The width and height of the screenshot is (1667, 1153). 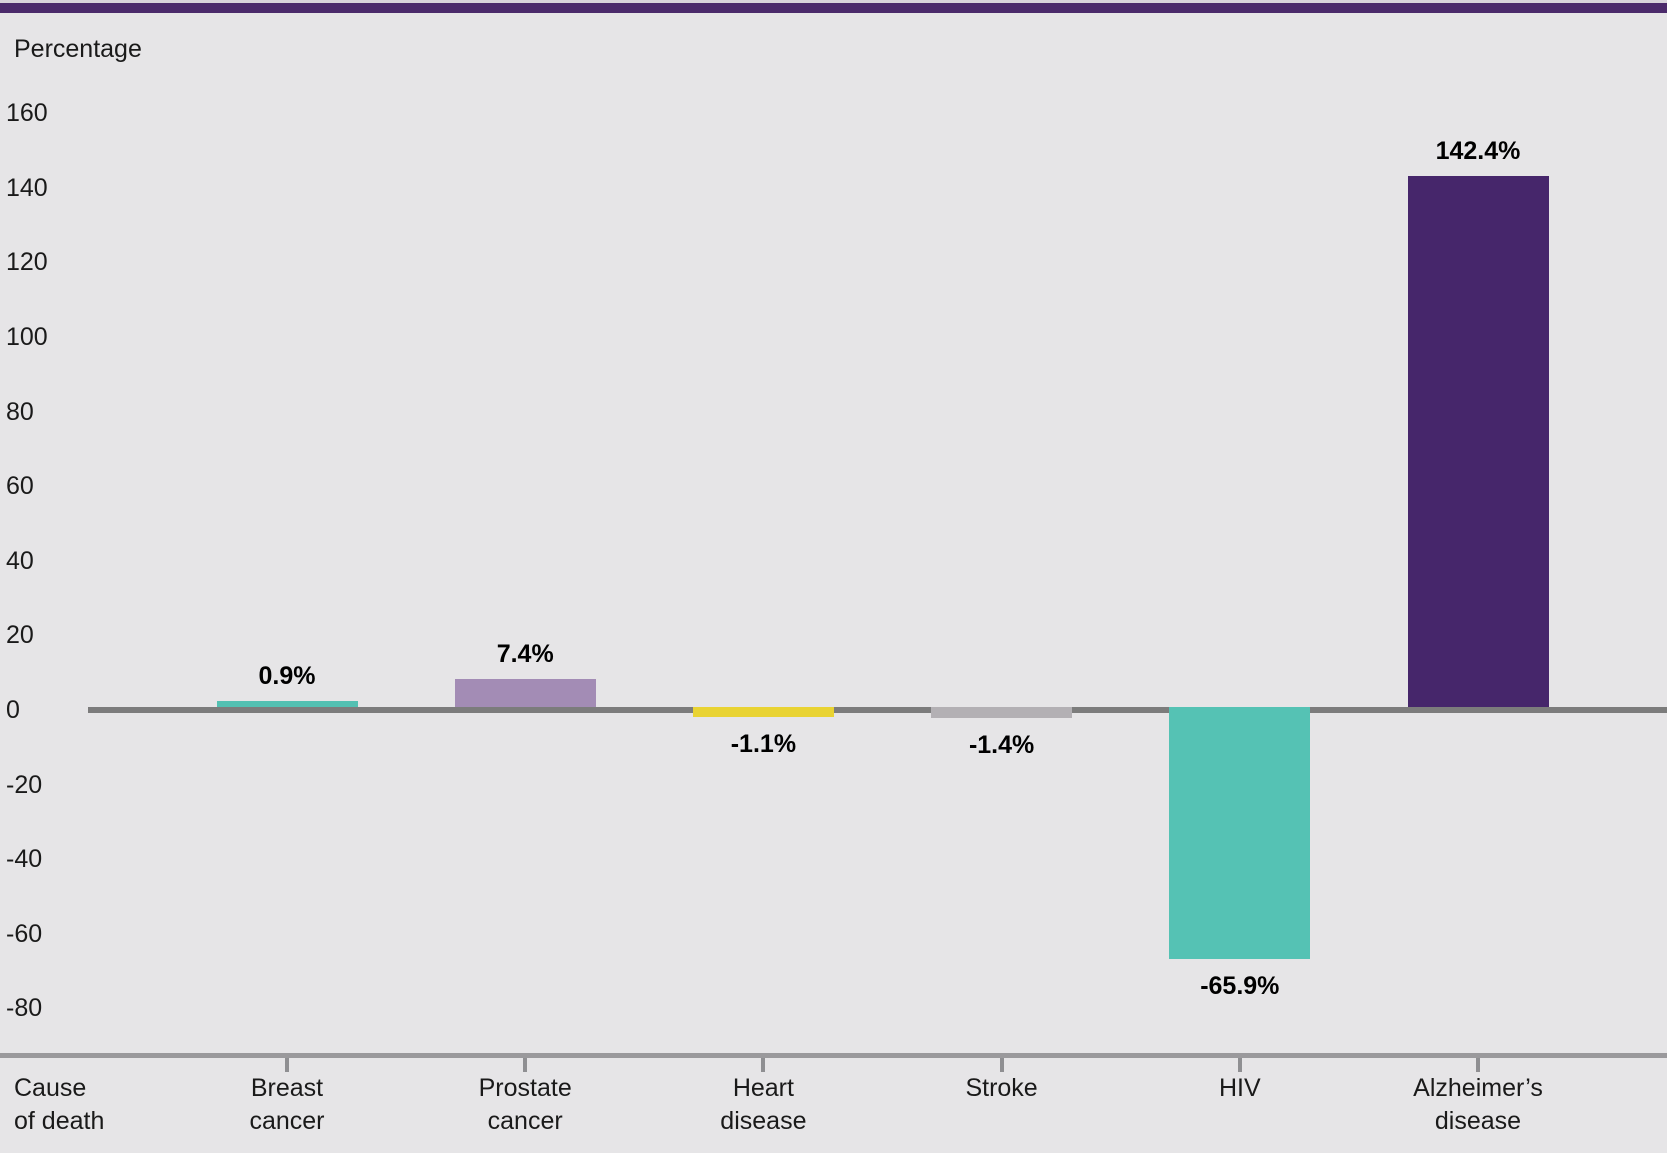 I want to click on y-tick-label-20: 20, so click(x=20, y=635).